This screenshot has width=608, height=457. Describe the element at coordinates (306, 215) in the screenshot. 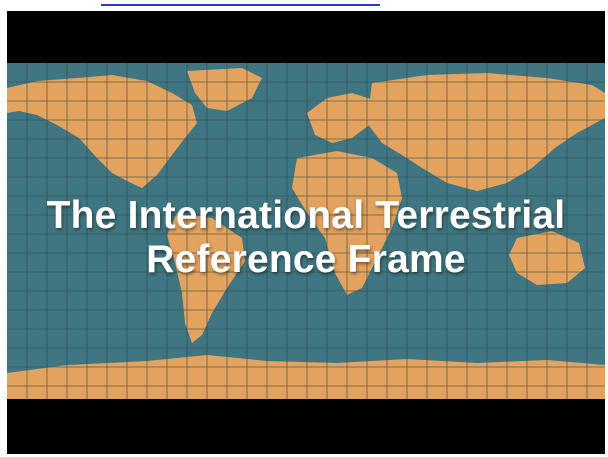

I see `video-title-line-1: The International Terrestrial` at that location.